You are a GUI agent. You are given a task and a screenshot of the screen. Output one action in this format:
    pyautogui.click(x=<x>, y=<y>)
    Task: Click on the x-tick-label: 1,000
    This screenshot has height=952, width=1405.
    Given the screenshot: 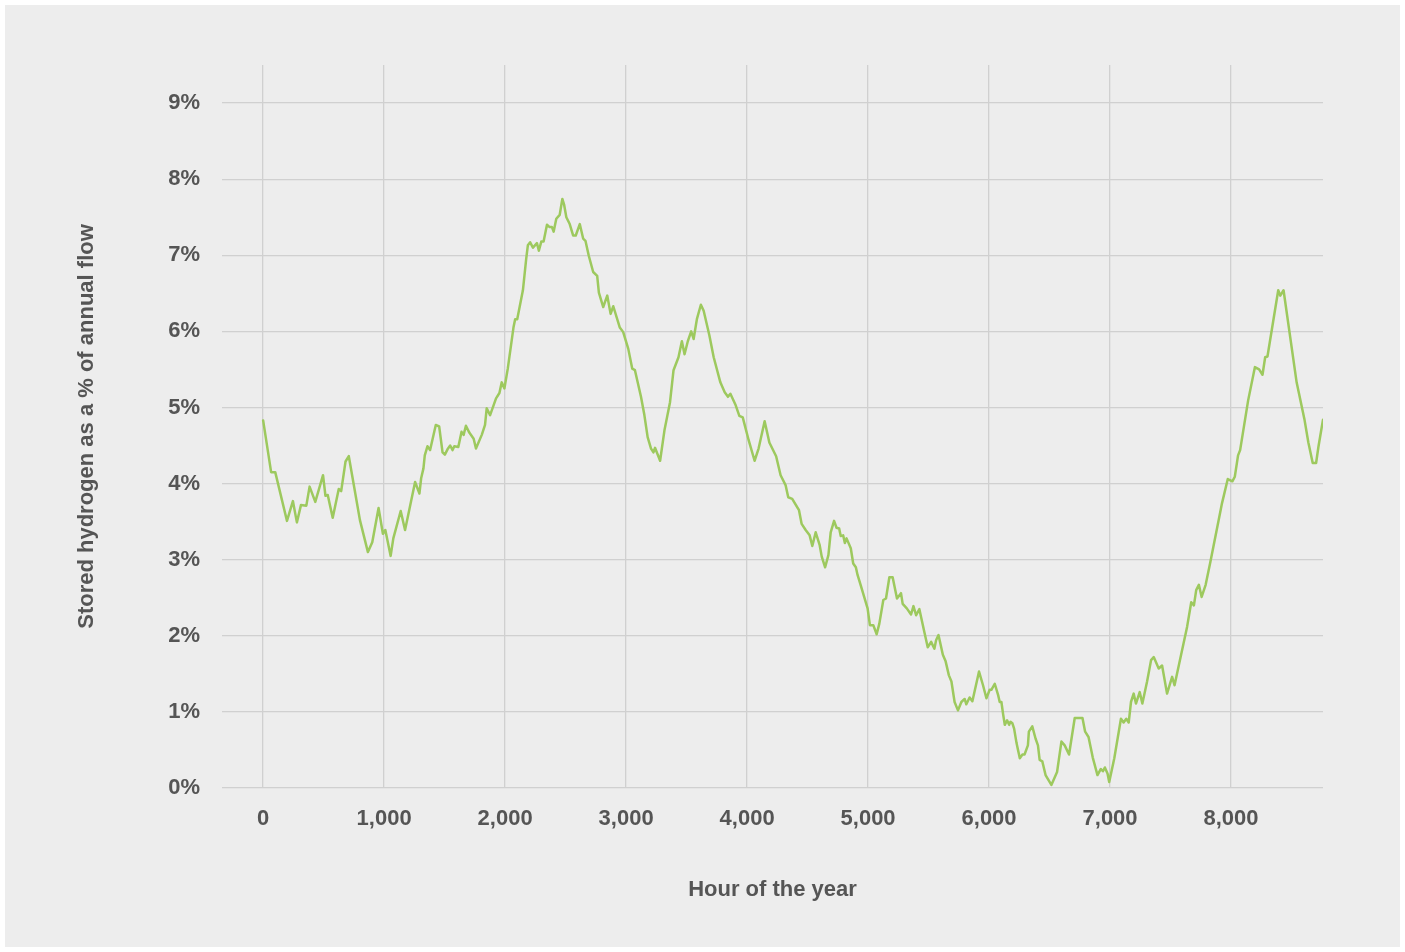 What is the action you would take?
    pyautogui.click(x=384, y=818)
    